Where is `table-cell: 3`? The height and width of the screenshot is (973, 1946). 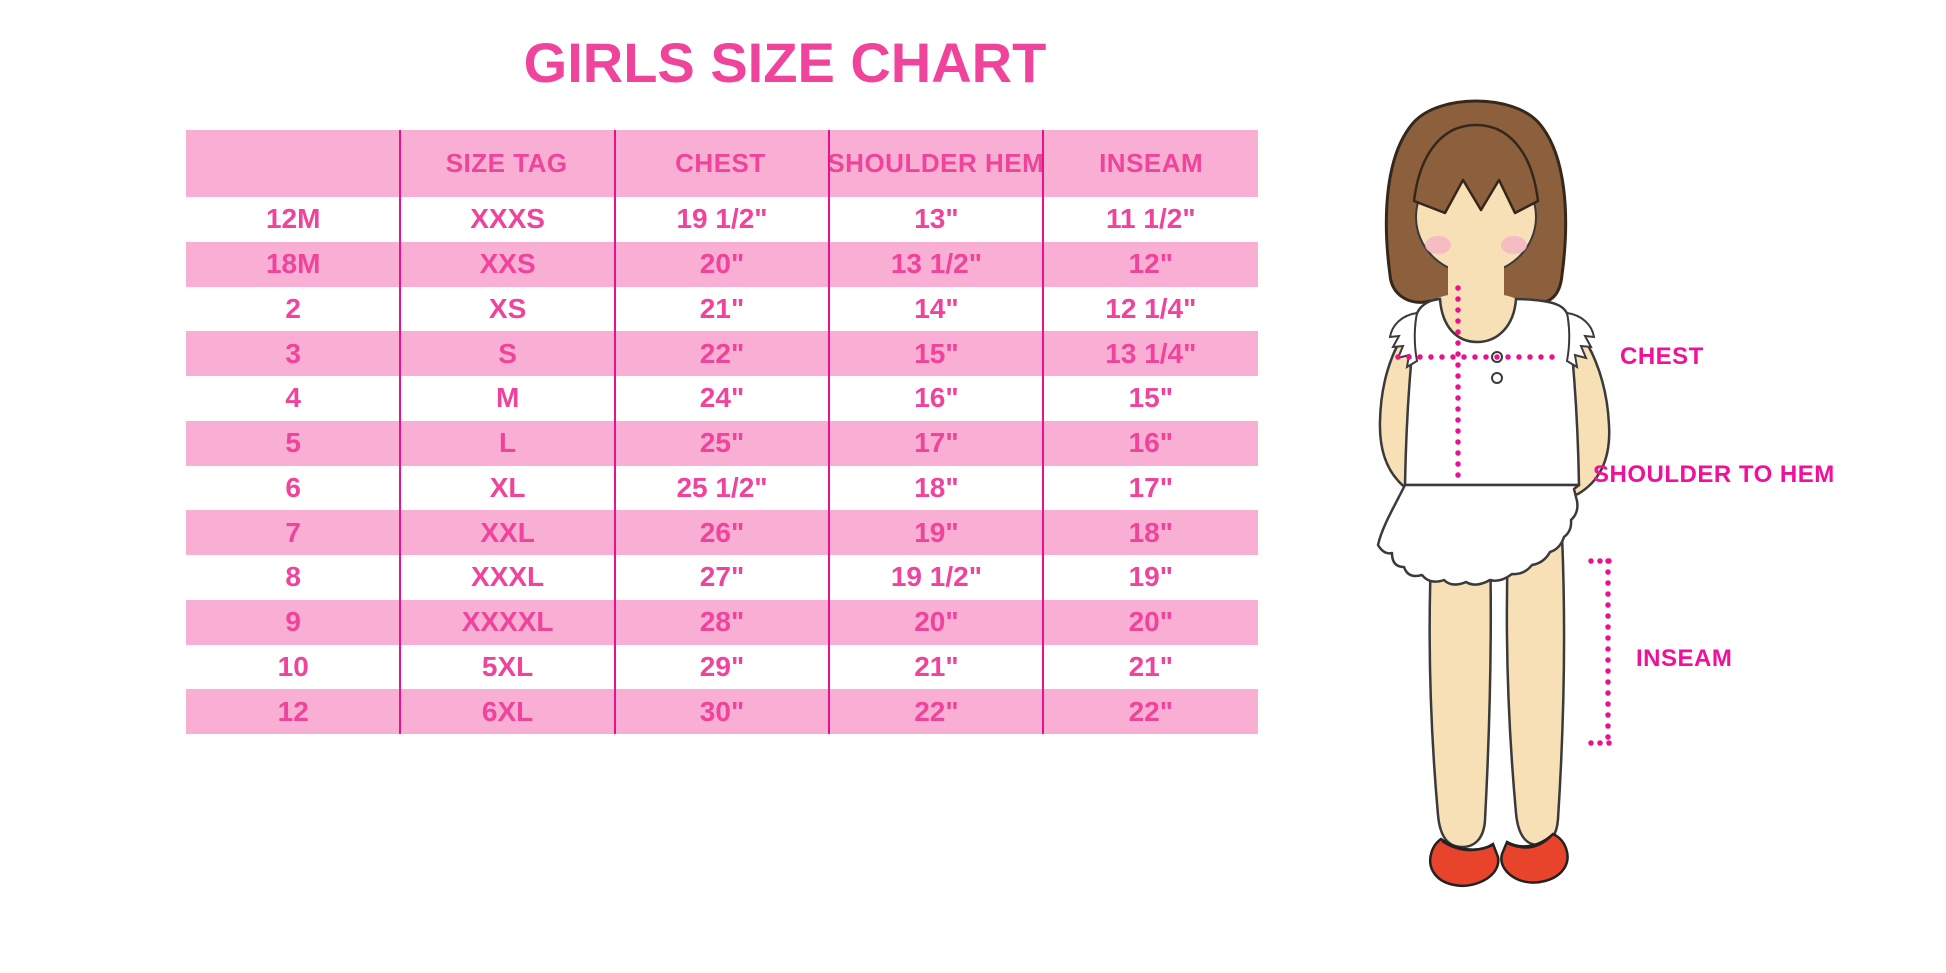
table-cell: 3 is located at coordinates (293, 353).